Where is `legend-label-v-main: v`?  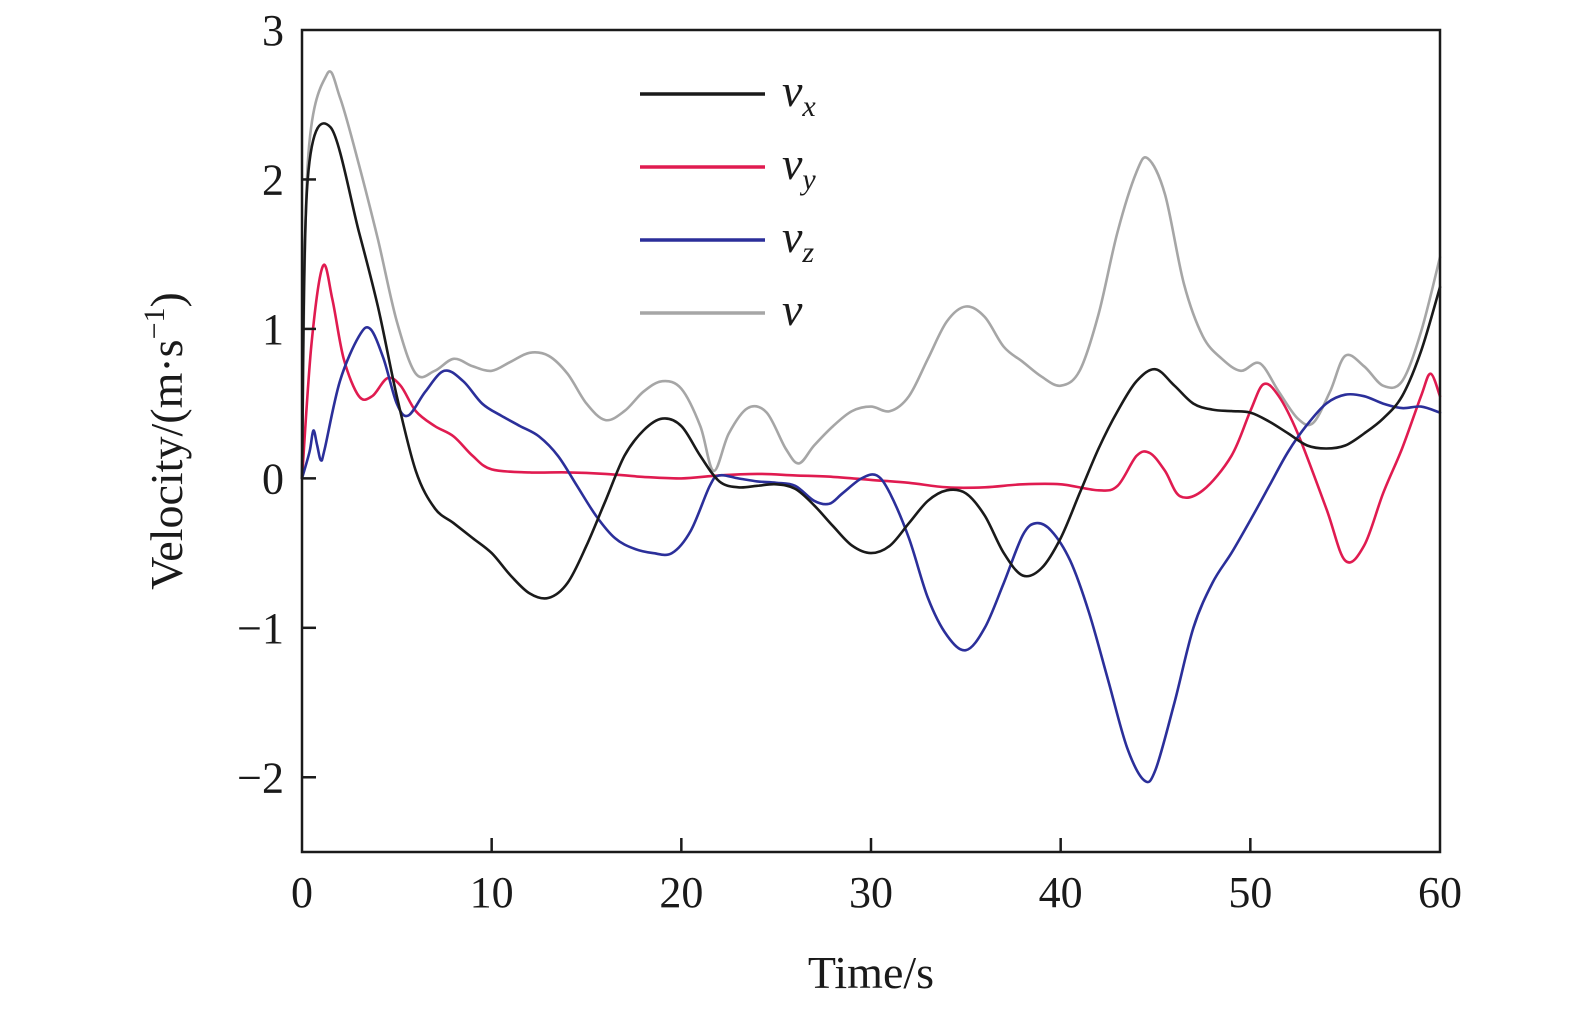
legend-label-v-main: v is located at coordinates (792, 309).